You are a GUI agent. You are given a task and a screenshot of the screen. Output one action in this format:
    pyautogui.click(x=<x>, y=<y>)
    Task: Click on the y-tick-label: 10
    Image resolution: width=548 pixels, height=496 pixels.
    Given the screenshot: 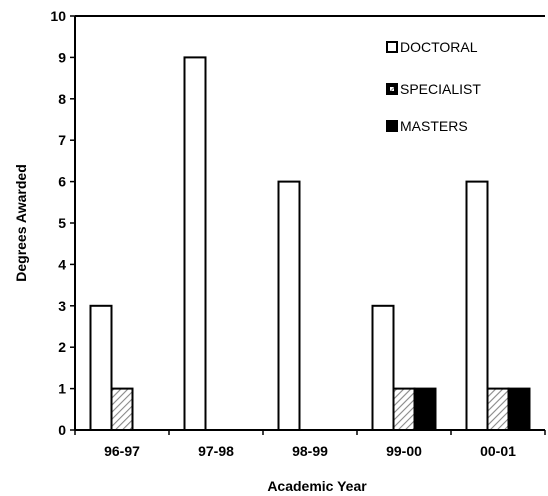 What is the action you would take?
    pyautogui.click(x=58, y=16)
    